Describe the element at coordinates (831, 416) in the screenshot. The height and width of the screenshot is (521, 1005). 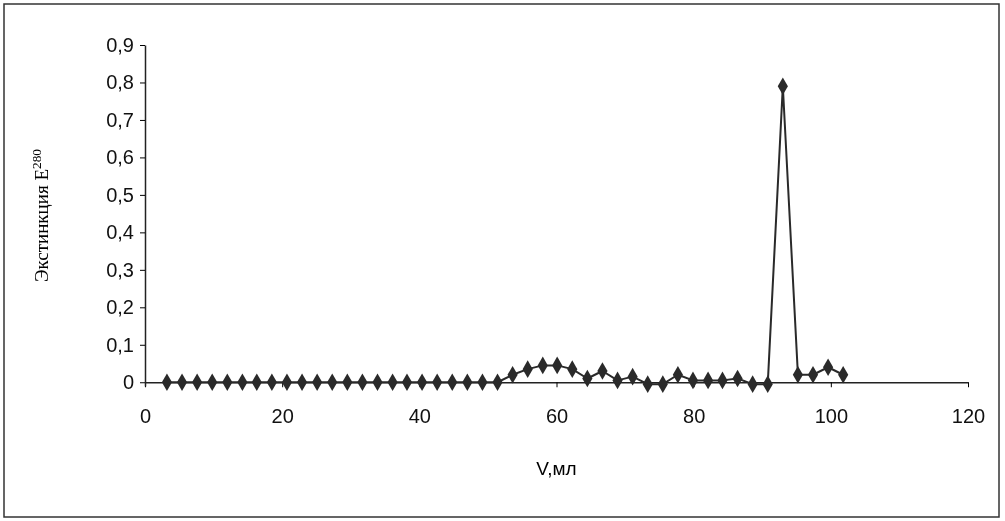
I see `x-tick-label: 100` at that location.